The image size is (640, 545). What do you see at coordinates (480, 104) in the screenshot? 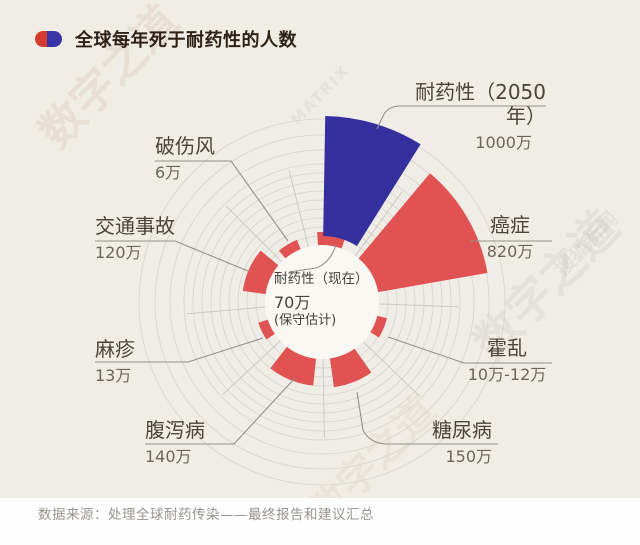
I see `segment-label: 耐药性（2050年）` at bounding box center [480, 104].